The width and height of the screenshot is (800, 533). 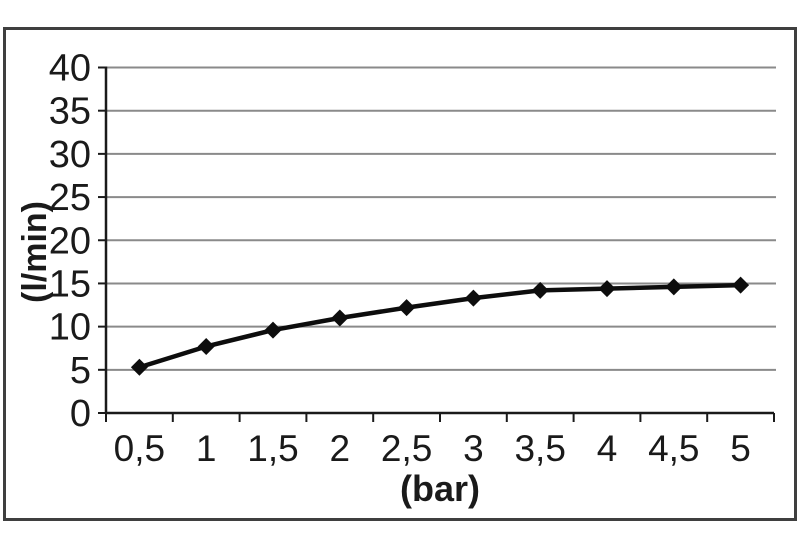 I want to click on x-tick-label: 2,5, so click(x=406, y=448).